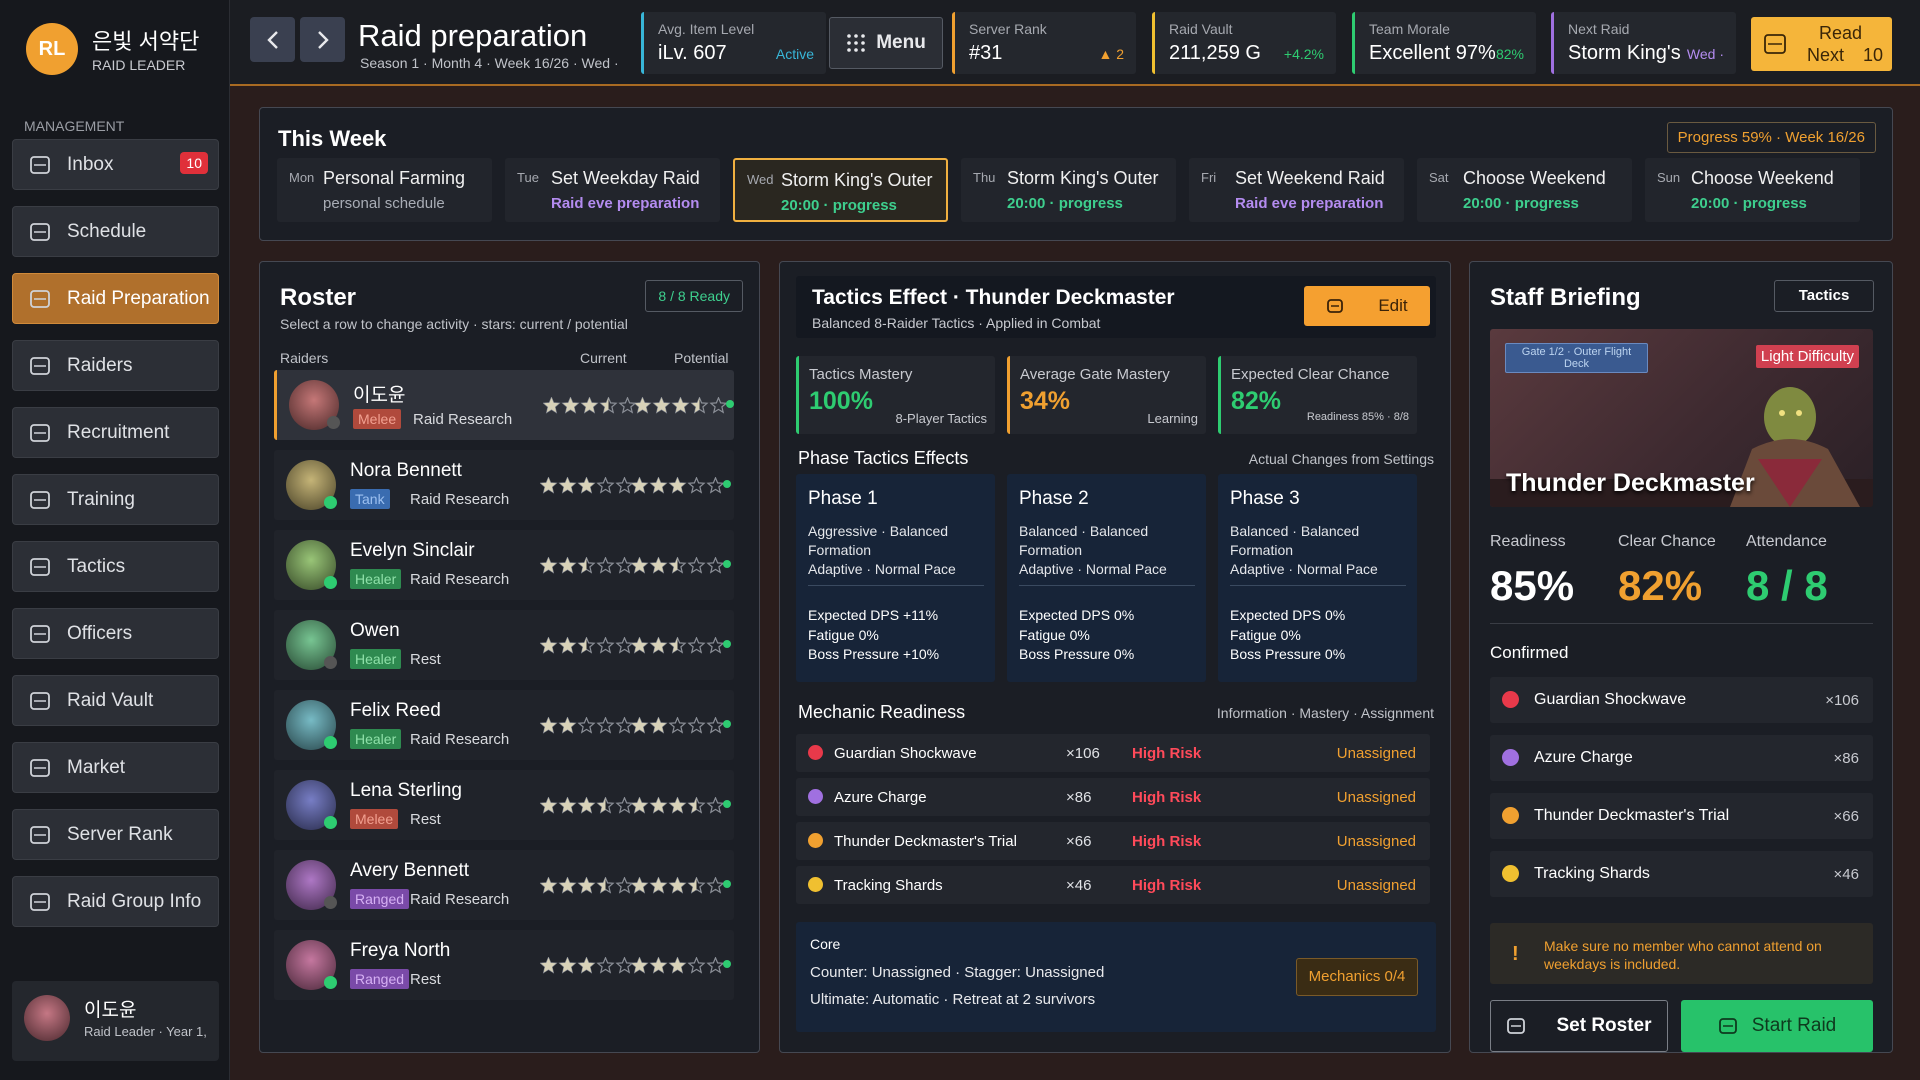 The height and width of the screenshot is (1080, 1920). I want to click on read-next-button: Read Next 10, so click(1821, 44).